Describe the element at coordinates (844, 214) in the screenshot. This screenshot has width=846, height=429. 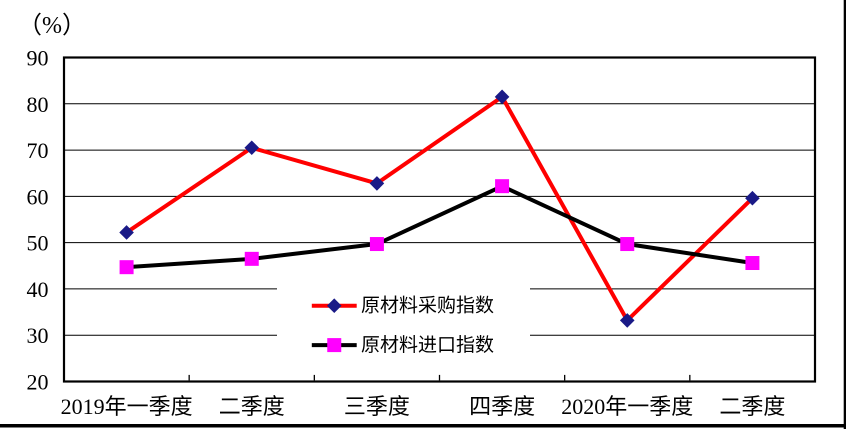
I see `page-right-edge-rule` at that location.